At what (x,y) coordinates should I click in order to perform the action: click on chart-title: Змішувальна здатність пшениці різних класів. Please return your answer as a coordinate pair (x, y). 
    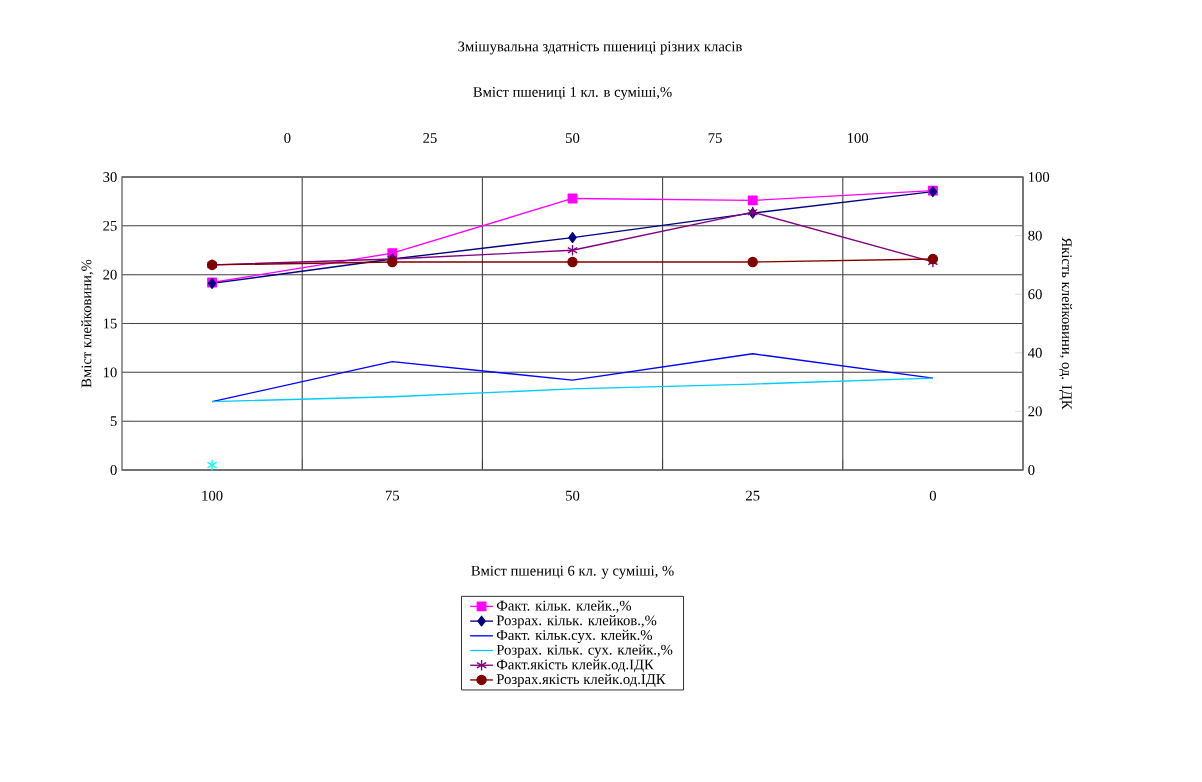
    Looking at the image, I should click on (600, 48).